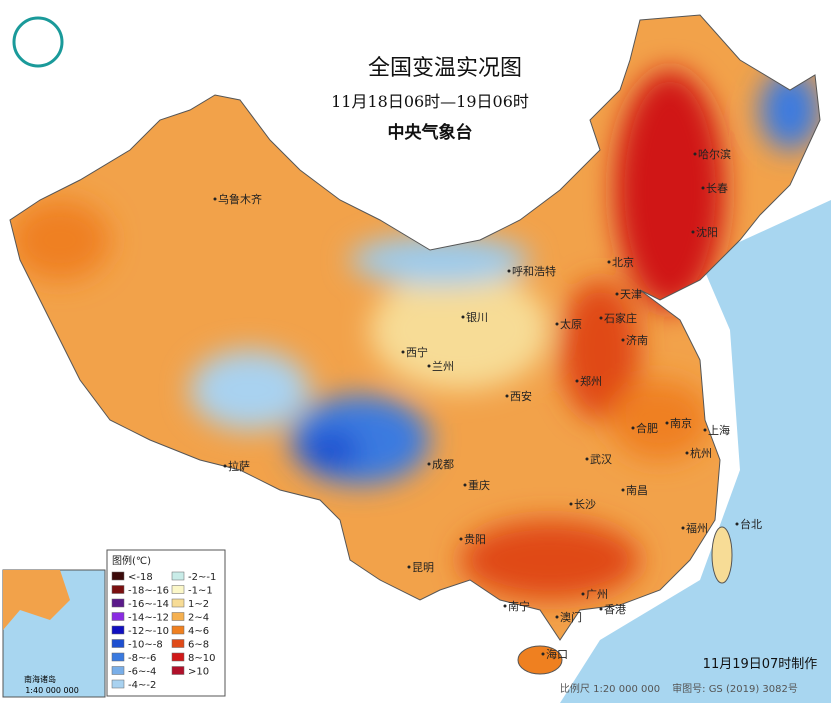 The image size is (831, 703). Describe the element at coordinates (521, 396) in the screenshot. I see `city-label: 西安` at that location.